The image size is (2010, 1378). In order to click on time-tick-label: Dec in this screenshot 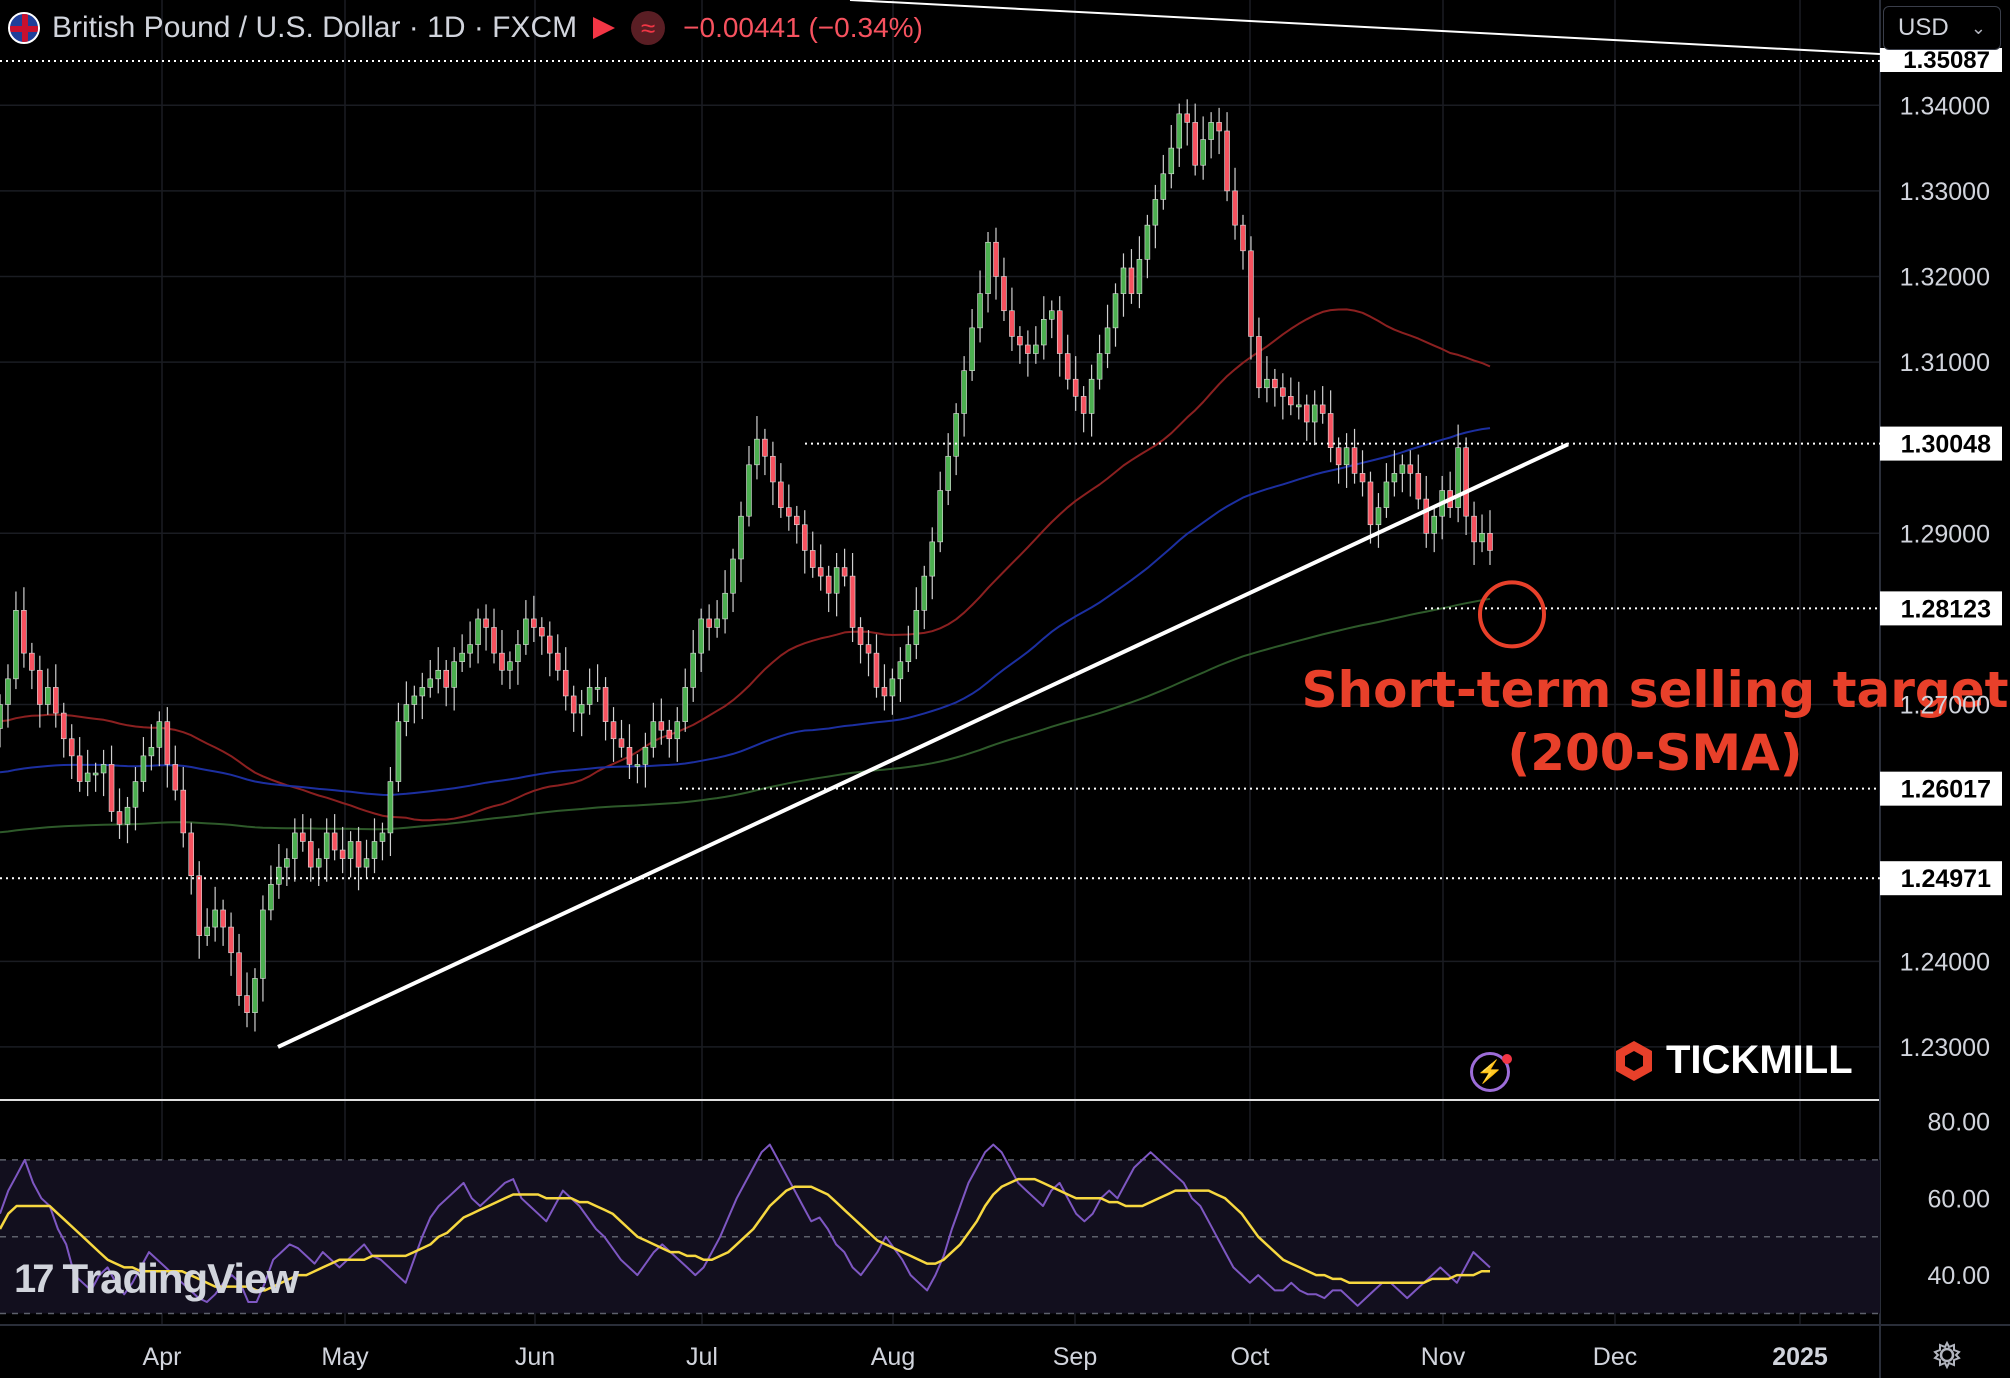, I will do `click(1615, 1357)`.